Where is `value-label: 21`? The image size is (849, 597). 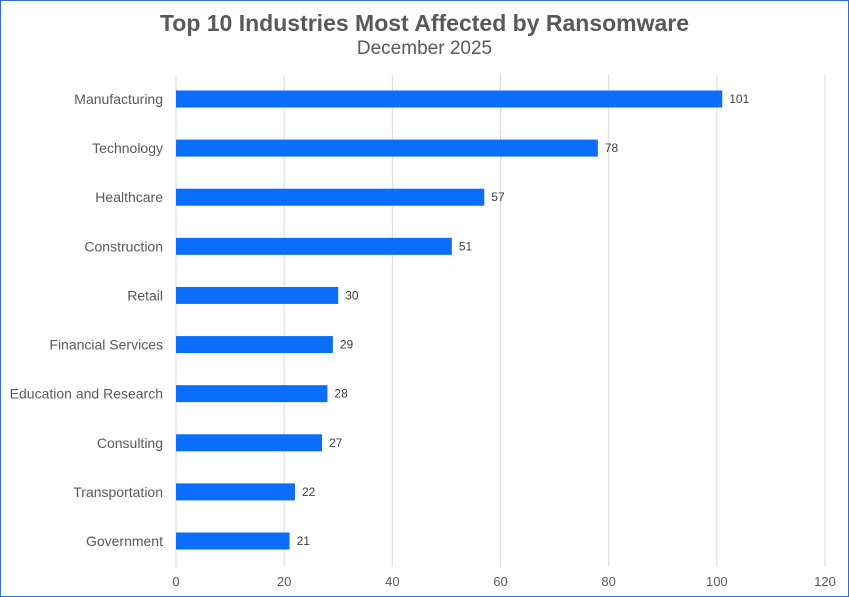
value-label: 21 is located at coordinates (304, 541).